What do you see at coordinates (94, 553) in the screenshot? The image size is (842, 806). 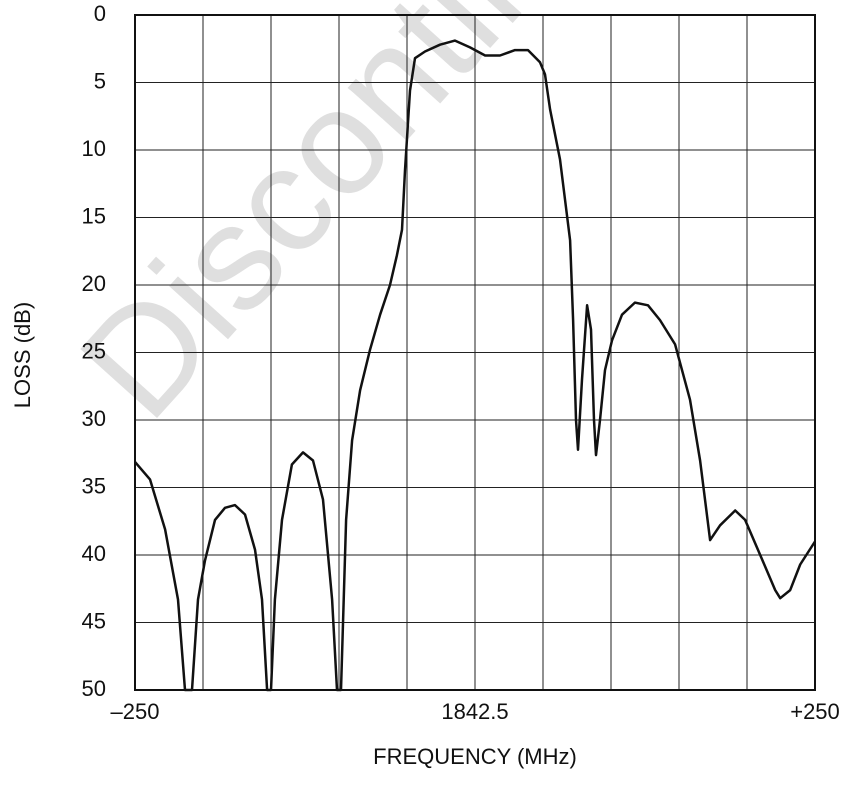 I see `y-tick-label: 40` at bounding box center [94, 553].